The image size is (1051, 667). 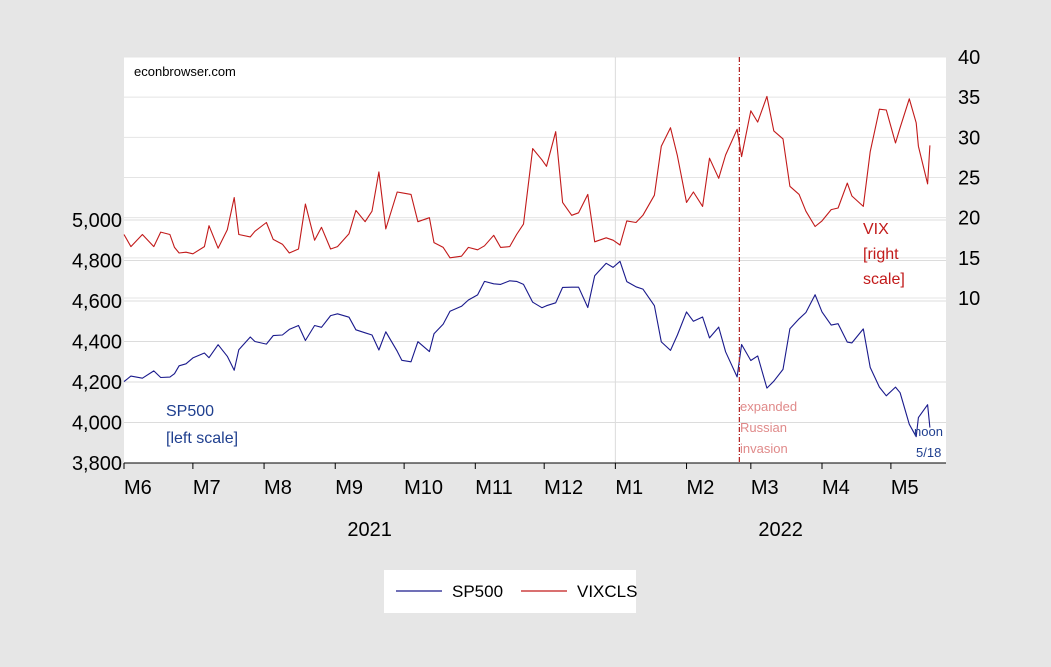 I want to click on y-left-tick-label: 4,800, so click(x=97, y=262).